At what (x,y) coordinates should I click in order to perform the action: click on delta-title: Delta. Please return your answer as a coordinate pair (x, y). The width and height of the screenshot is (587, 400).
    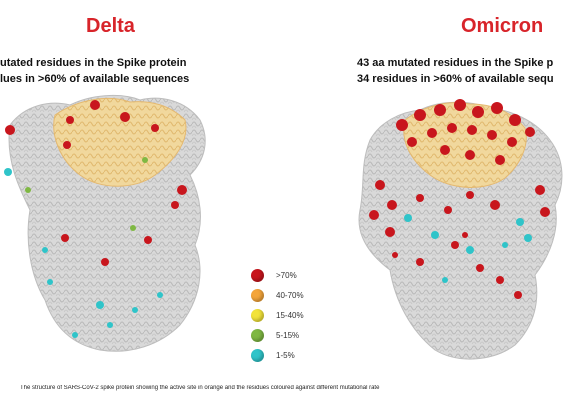
    Looking at the image, I should click on (110, 26).